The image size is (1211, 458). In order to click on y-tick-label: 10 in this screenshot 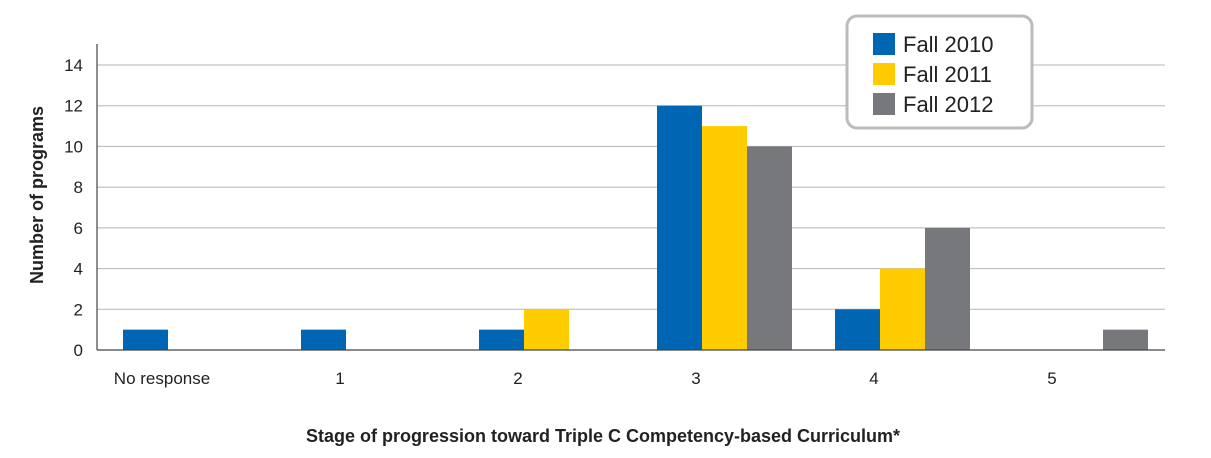, I will do `click(73, 146)`.